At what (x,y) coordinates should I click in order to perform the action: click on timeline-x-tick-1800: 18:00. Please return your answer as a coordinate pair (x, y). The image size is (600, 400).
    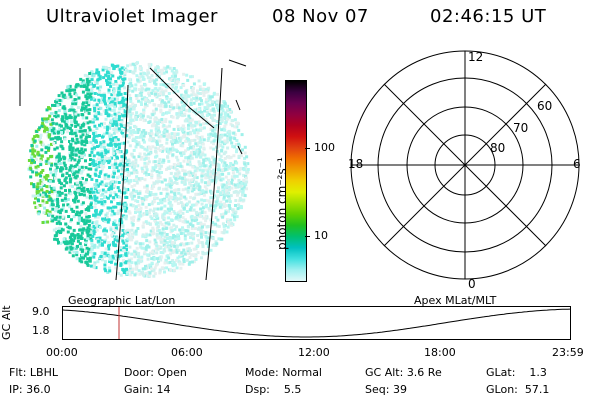
    Looking at the image, I should click on (440, 352).